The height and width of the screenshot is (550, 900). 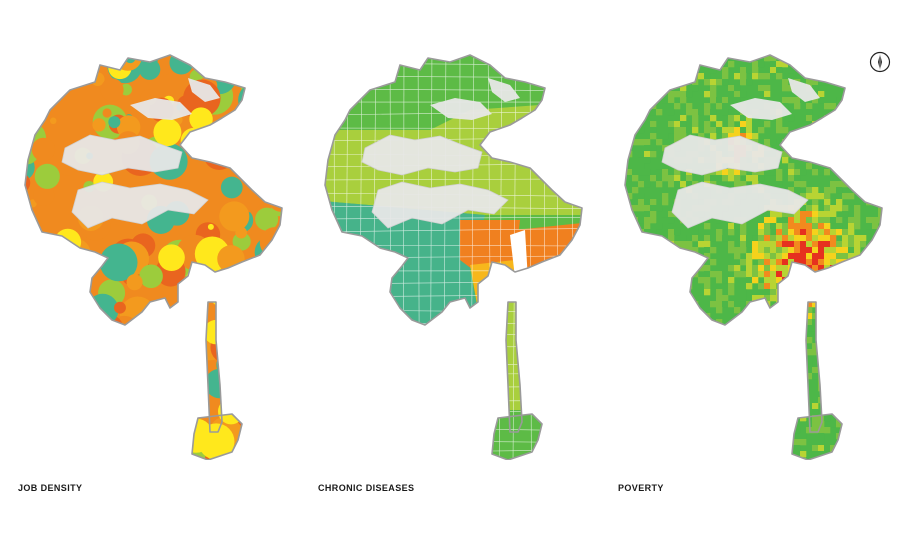 What do you see at coordinates (880, 62) in the screenshot?
I see `north-arrow-icon` at bounding box center [880, 62].